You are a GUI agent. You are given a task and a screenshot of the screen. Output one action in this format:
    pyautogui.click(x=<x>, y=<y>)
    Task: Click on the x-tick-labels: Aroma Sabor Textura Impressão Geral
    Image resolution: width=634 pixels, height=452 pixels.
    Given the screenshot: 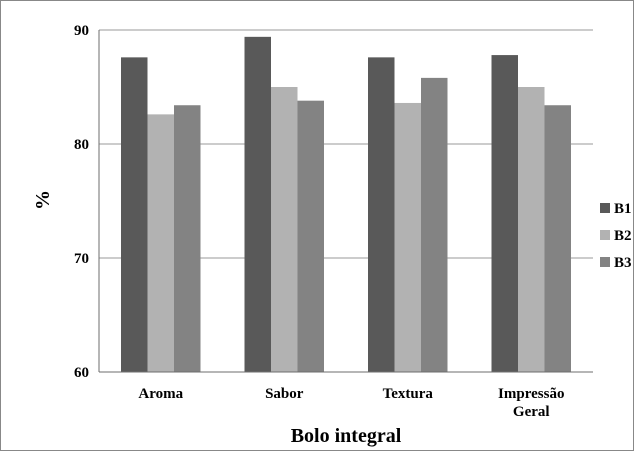 What is the action you would take?
    pyautogui.click(x=351, y=403)
    